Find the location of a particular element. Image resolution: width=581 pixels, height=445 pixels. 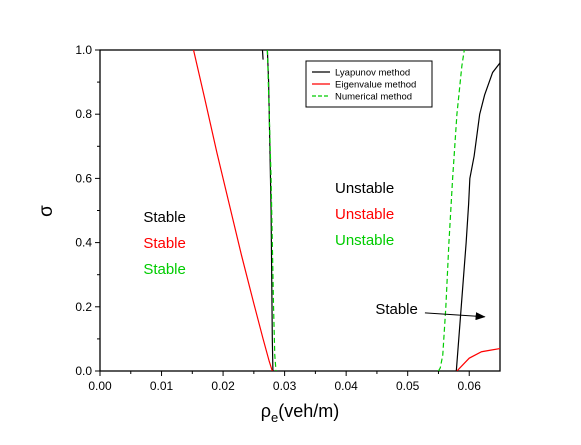

annotation-arrow is located at coordinates (455, 316).